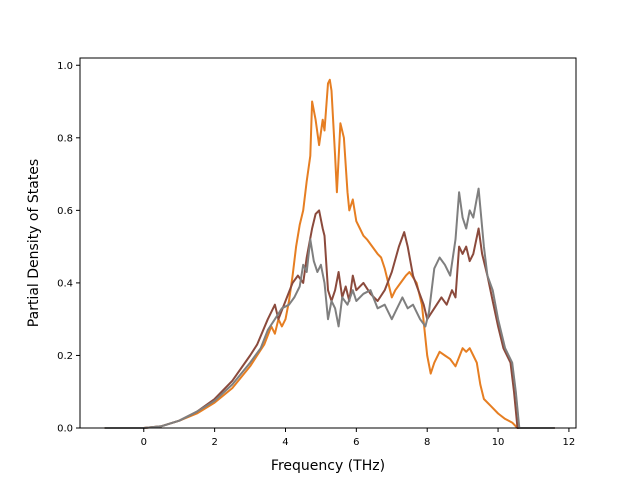 This screenshot has width=640, height=480. What do you see at coordinates (285, 442) in the screenshot?
I see `x-tick-label: 4` at bounding box center [285, 442].